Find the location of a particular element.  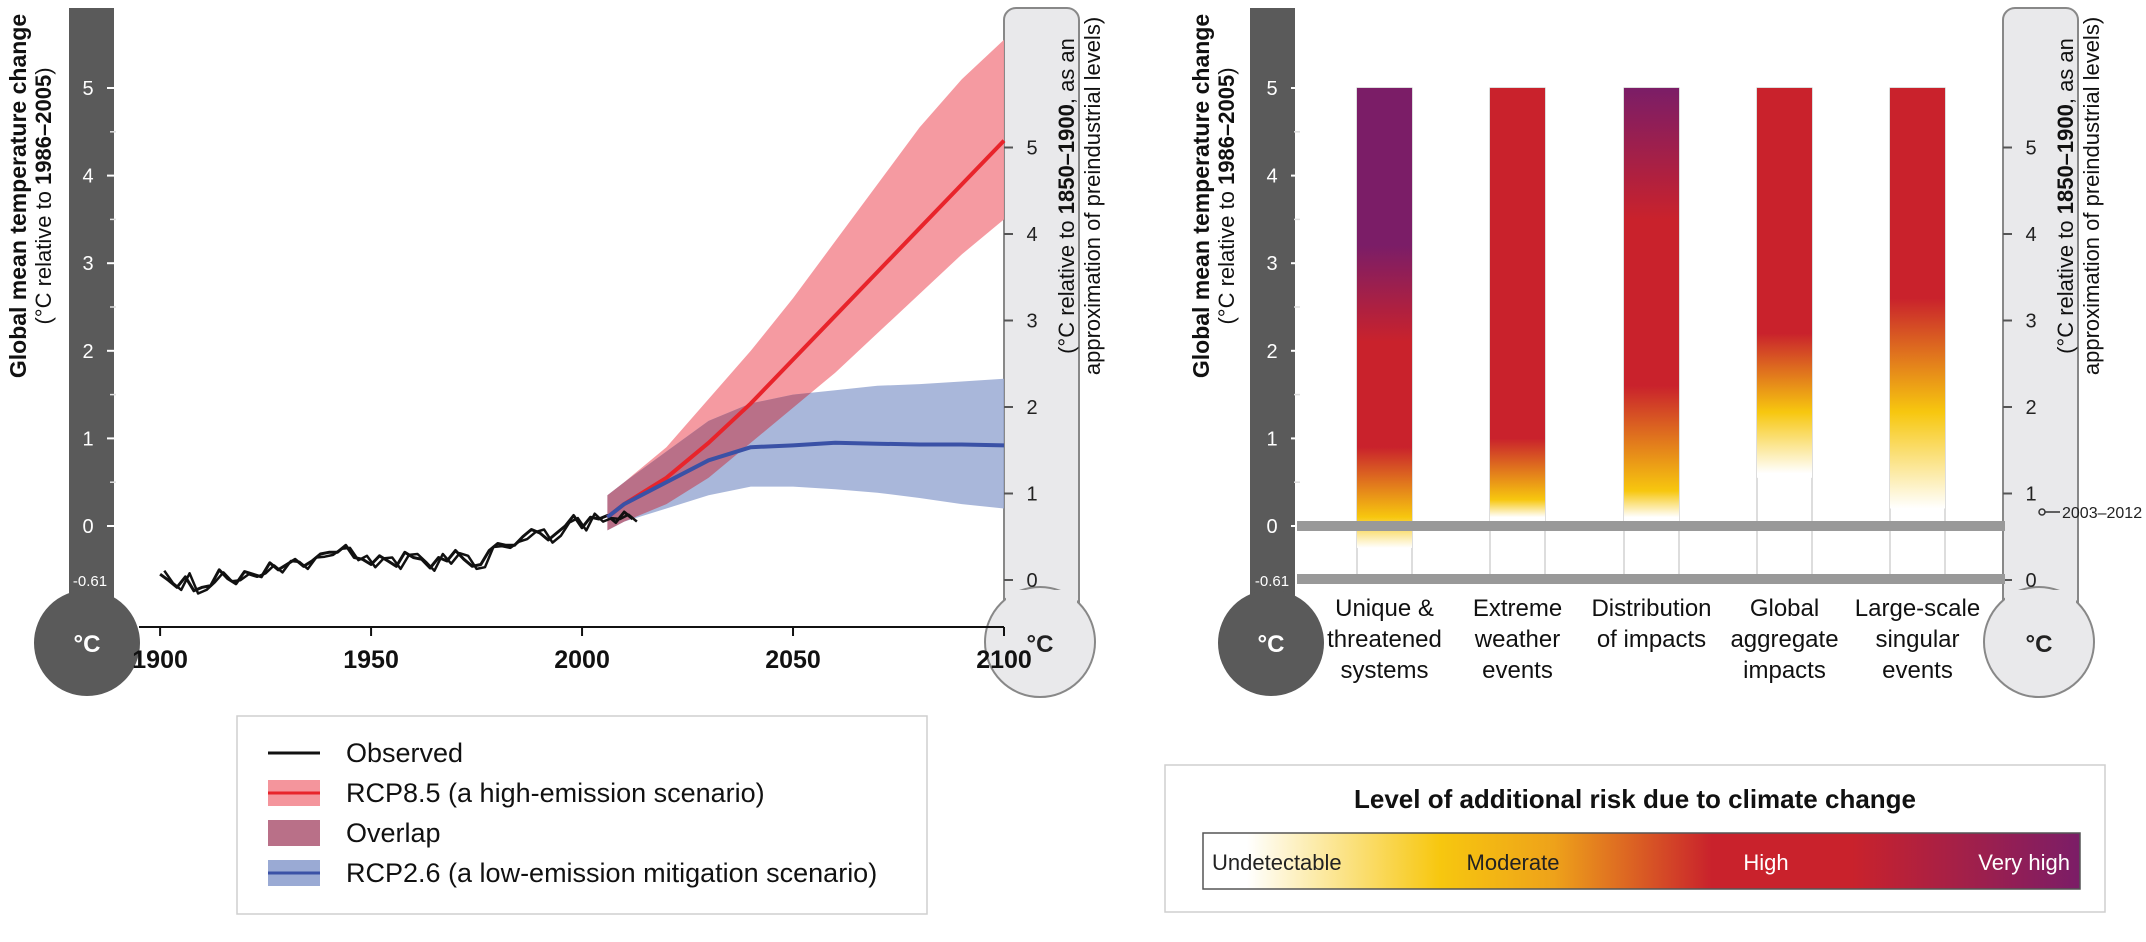

rcp26-band is located at coordinates (805, 454).